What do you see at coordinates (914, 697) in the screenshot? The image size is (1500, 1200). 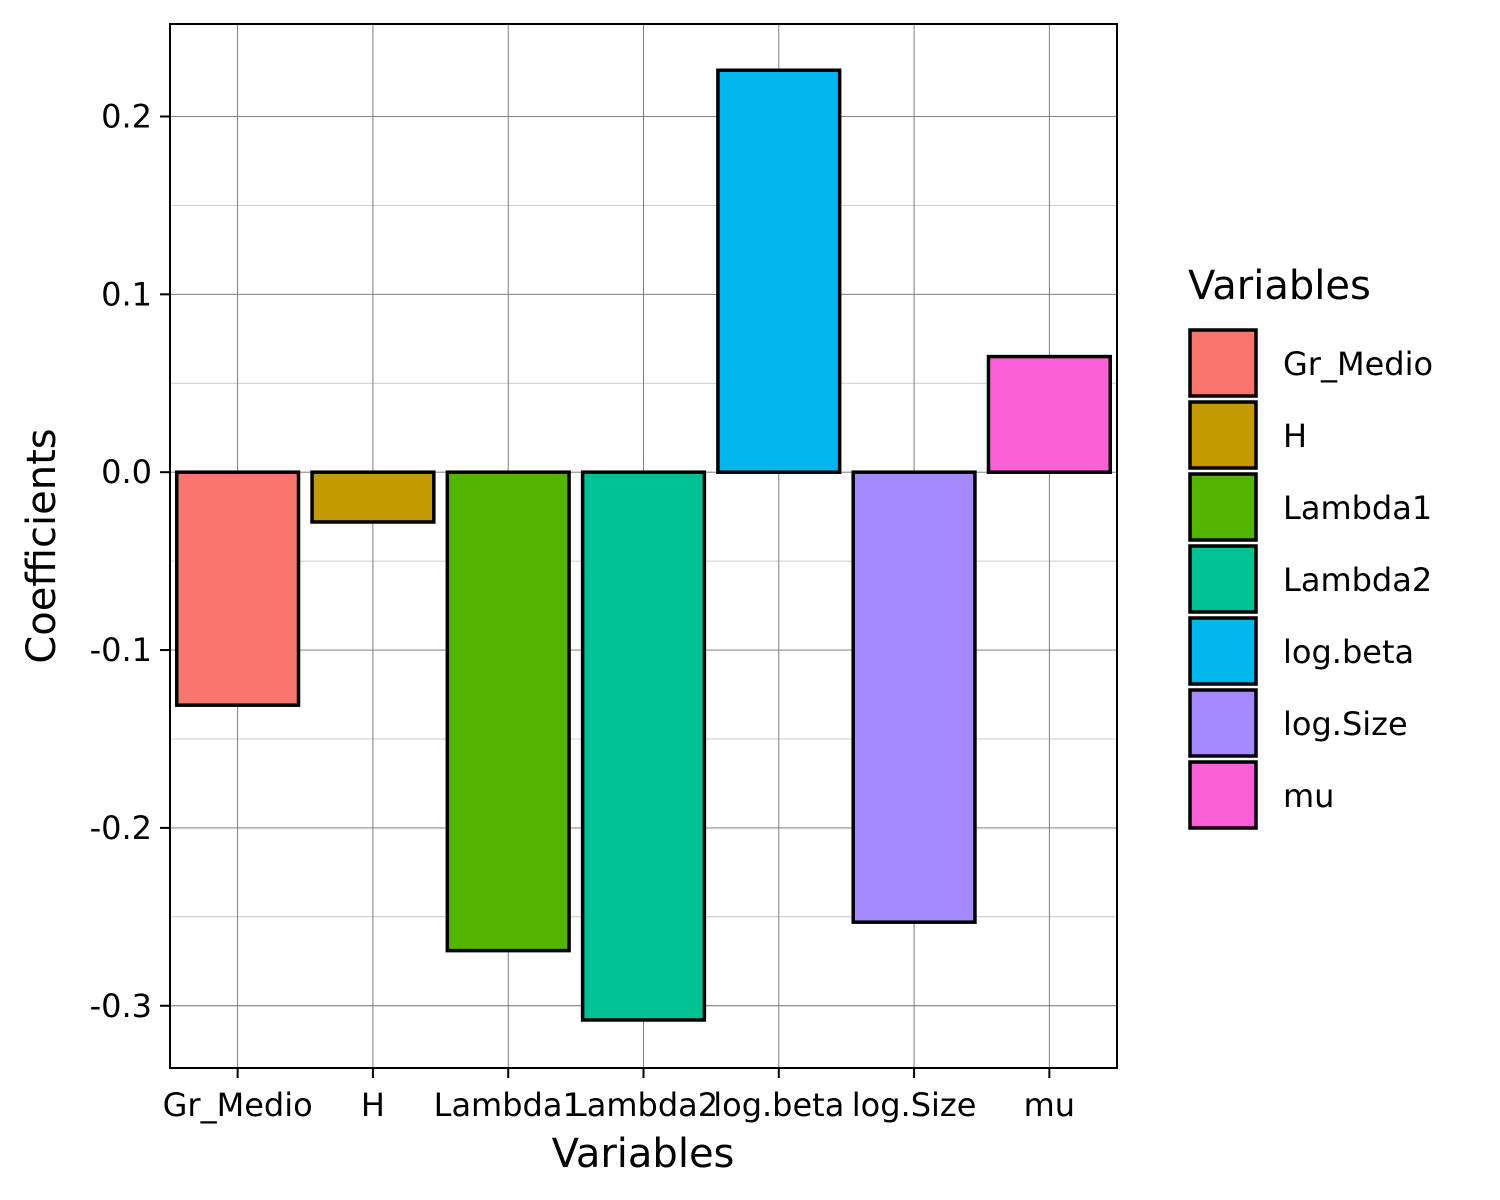 I see `bar-log-size` at bounding box center [914, 697].